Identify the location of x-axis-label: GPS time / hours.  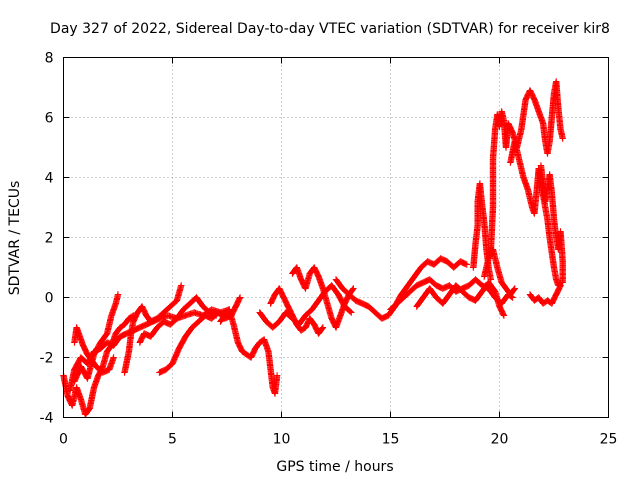
(334, 467).